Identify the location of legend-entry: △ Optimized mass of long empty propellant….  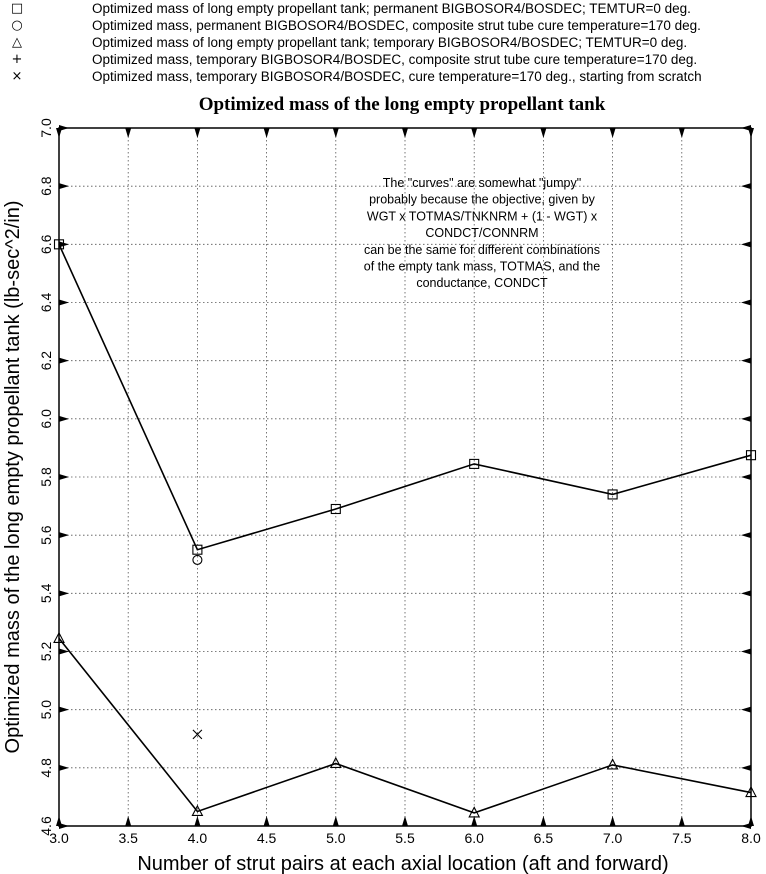
(388, 42).